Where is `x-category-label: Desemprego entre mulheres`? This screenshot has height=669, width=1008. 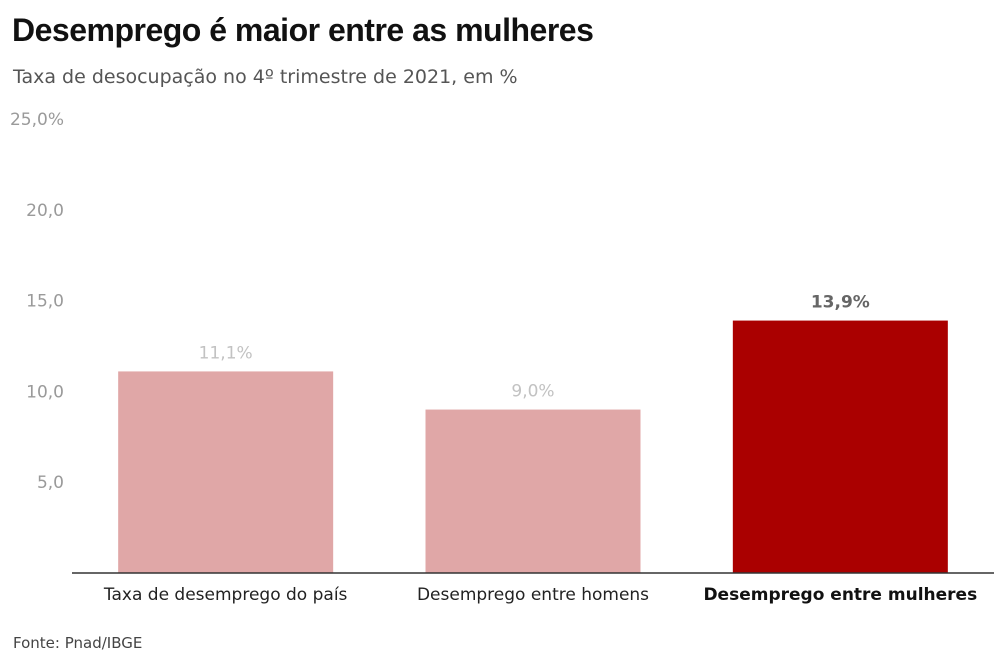
x-category-label: Desemprego entre mulheres is located at coordinates (840, 595).